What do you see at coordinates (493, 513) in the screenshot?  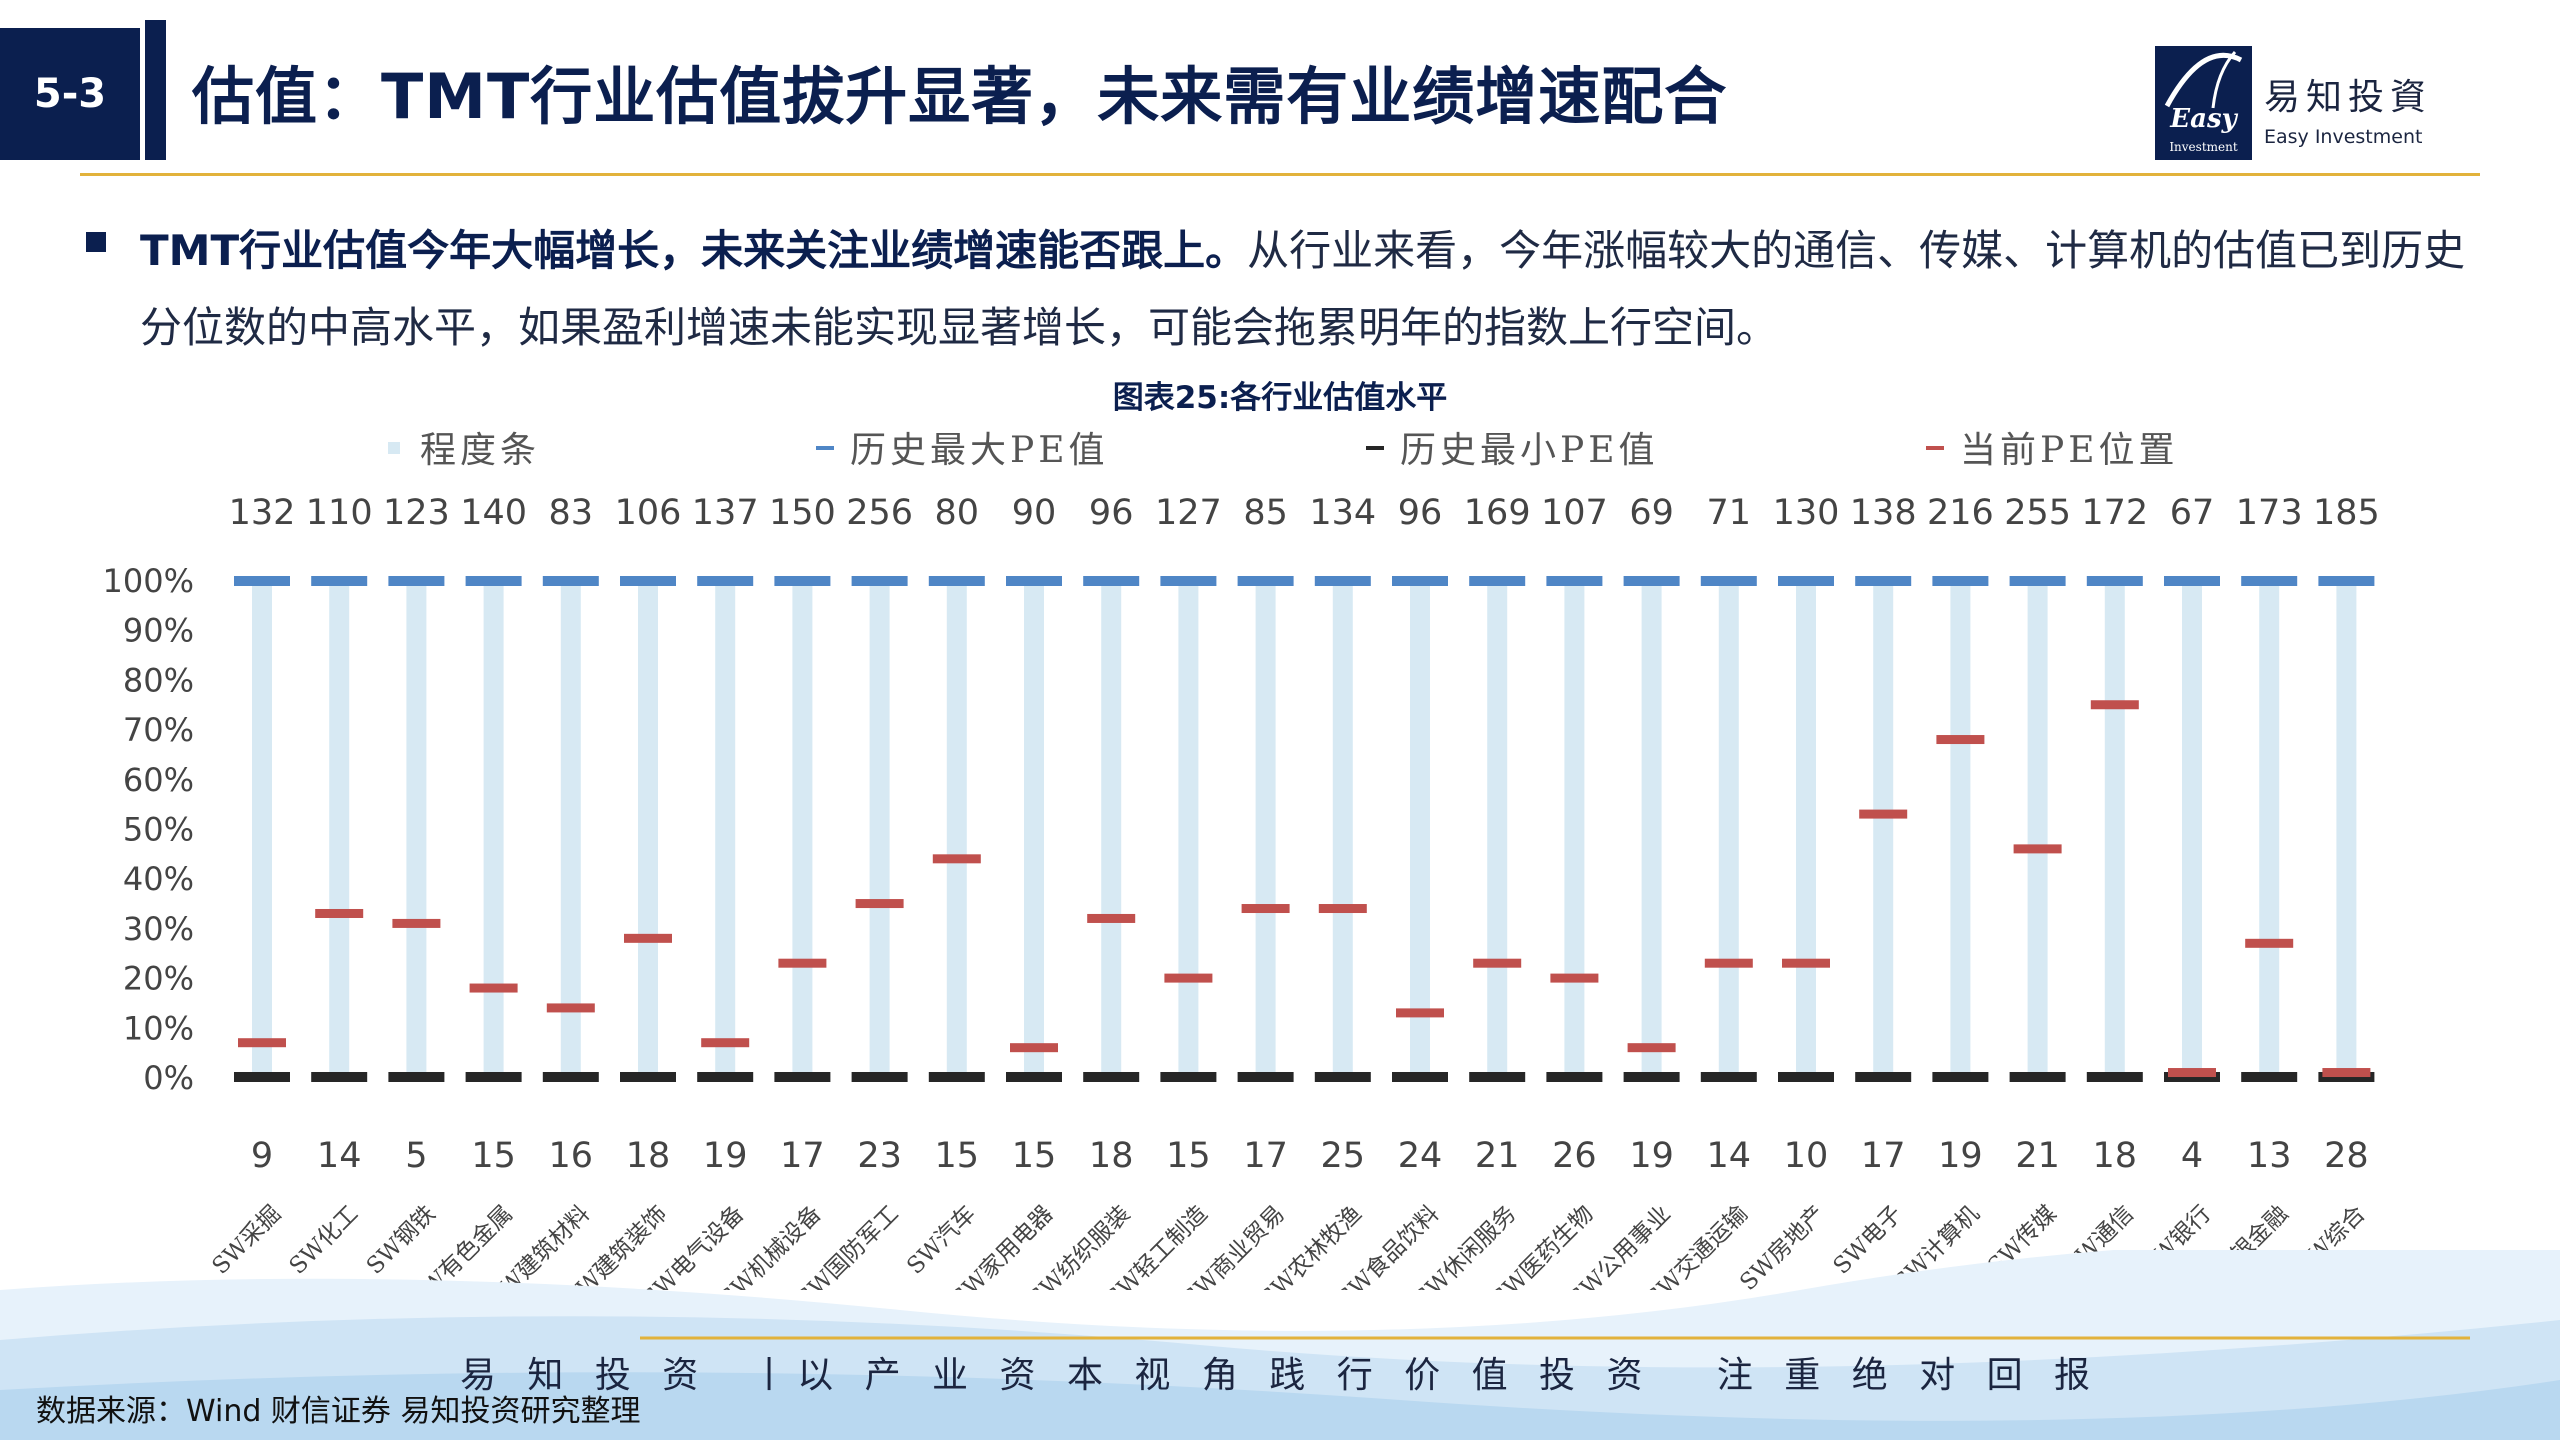 I see `max-pe-label: 140` at bounding box center [493, 513].